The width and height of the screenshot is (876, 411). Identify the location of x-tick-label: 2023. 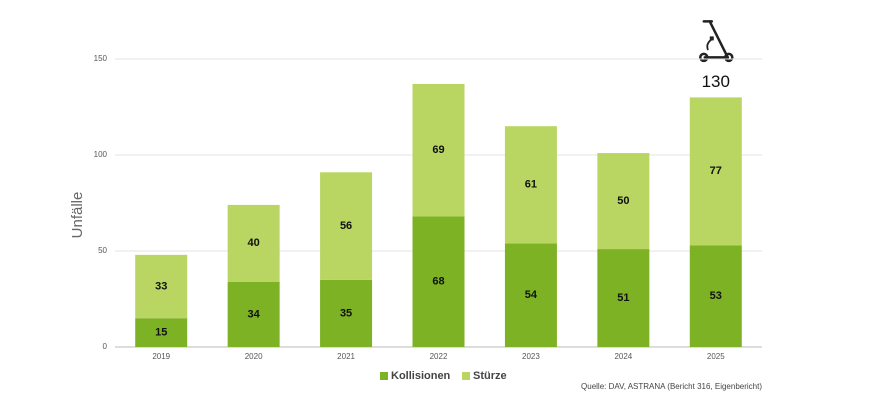
(531, 356).